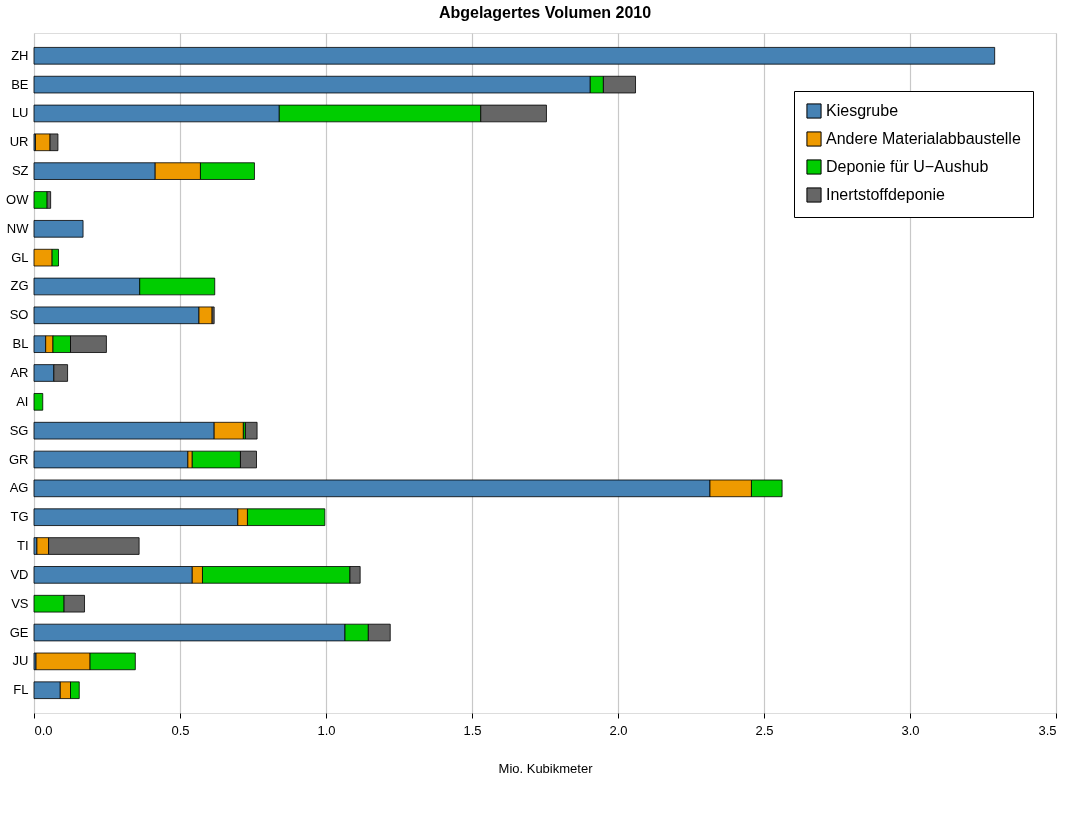  What do you see at coordinates (43, 730) in the screenshot?
I see `x-tick-label: 0.0` at bounding box center [43, 730].